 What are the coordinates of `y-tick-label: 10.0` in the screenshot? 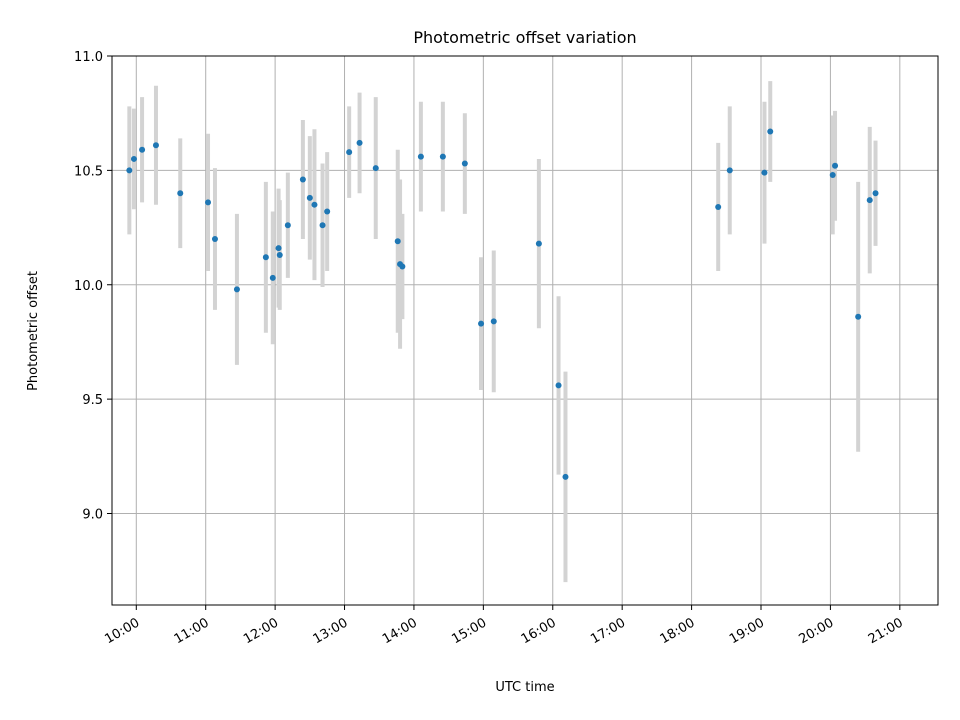 It's located at (88, 286).